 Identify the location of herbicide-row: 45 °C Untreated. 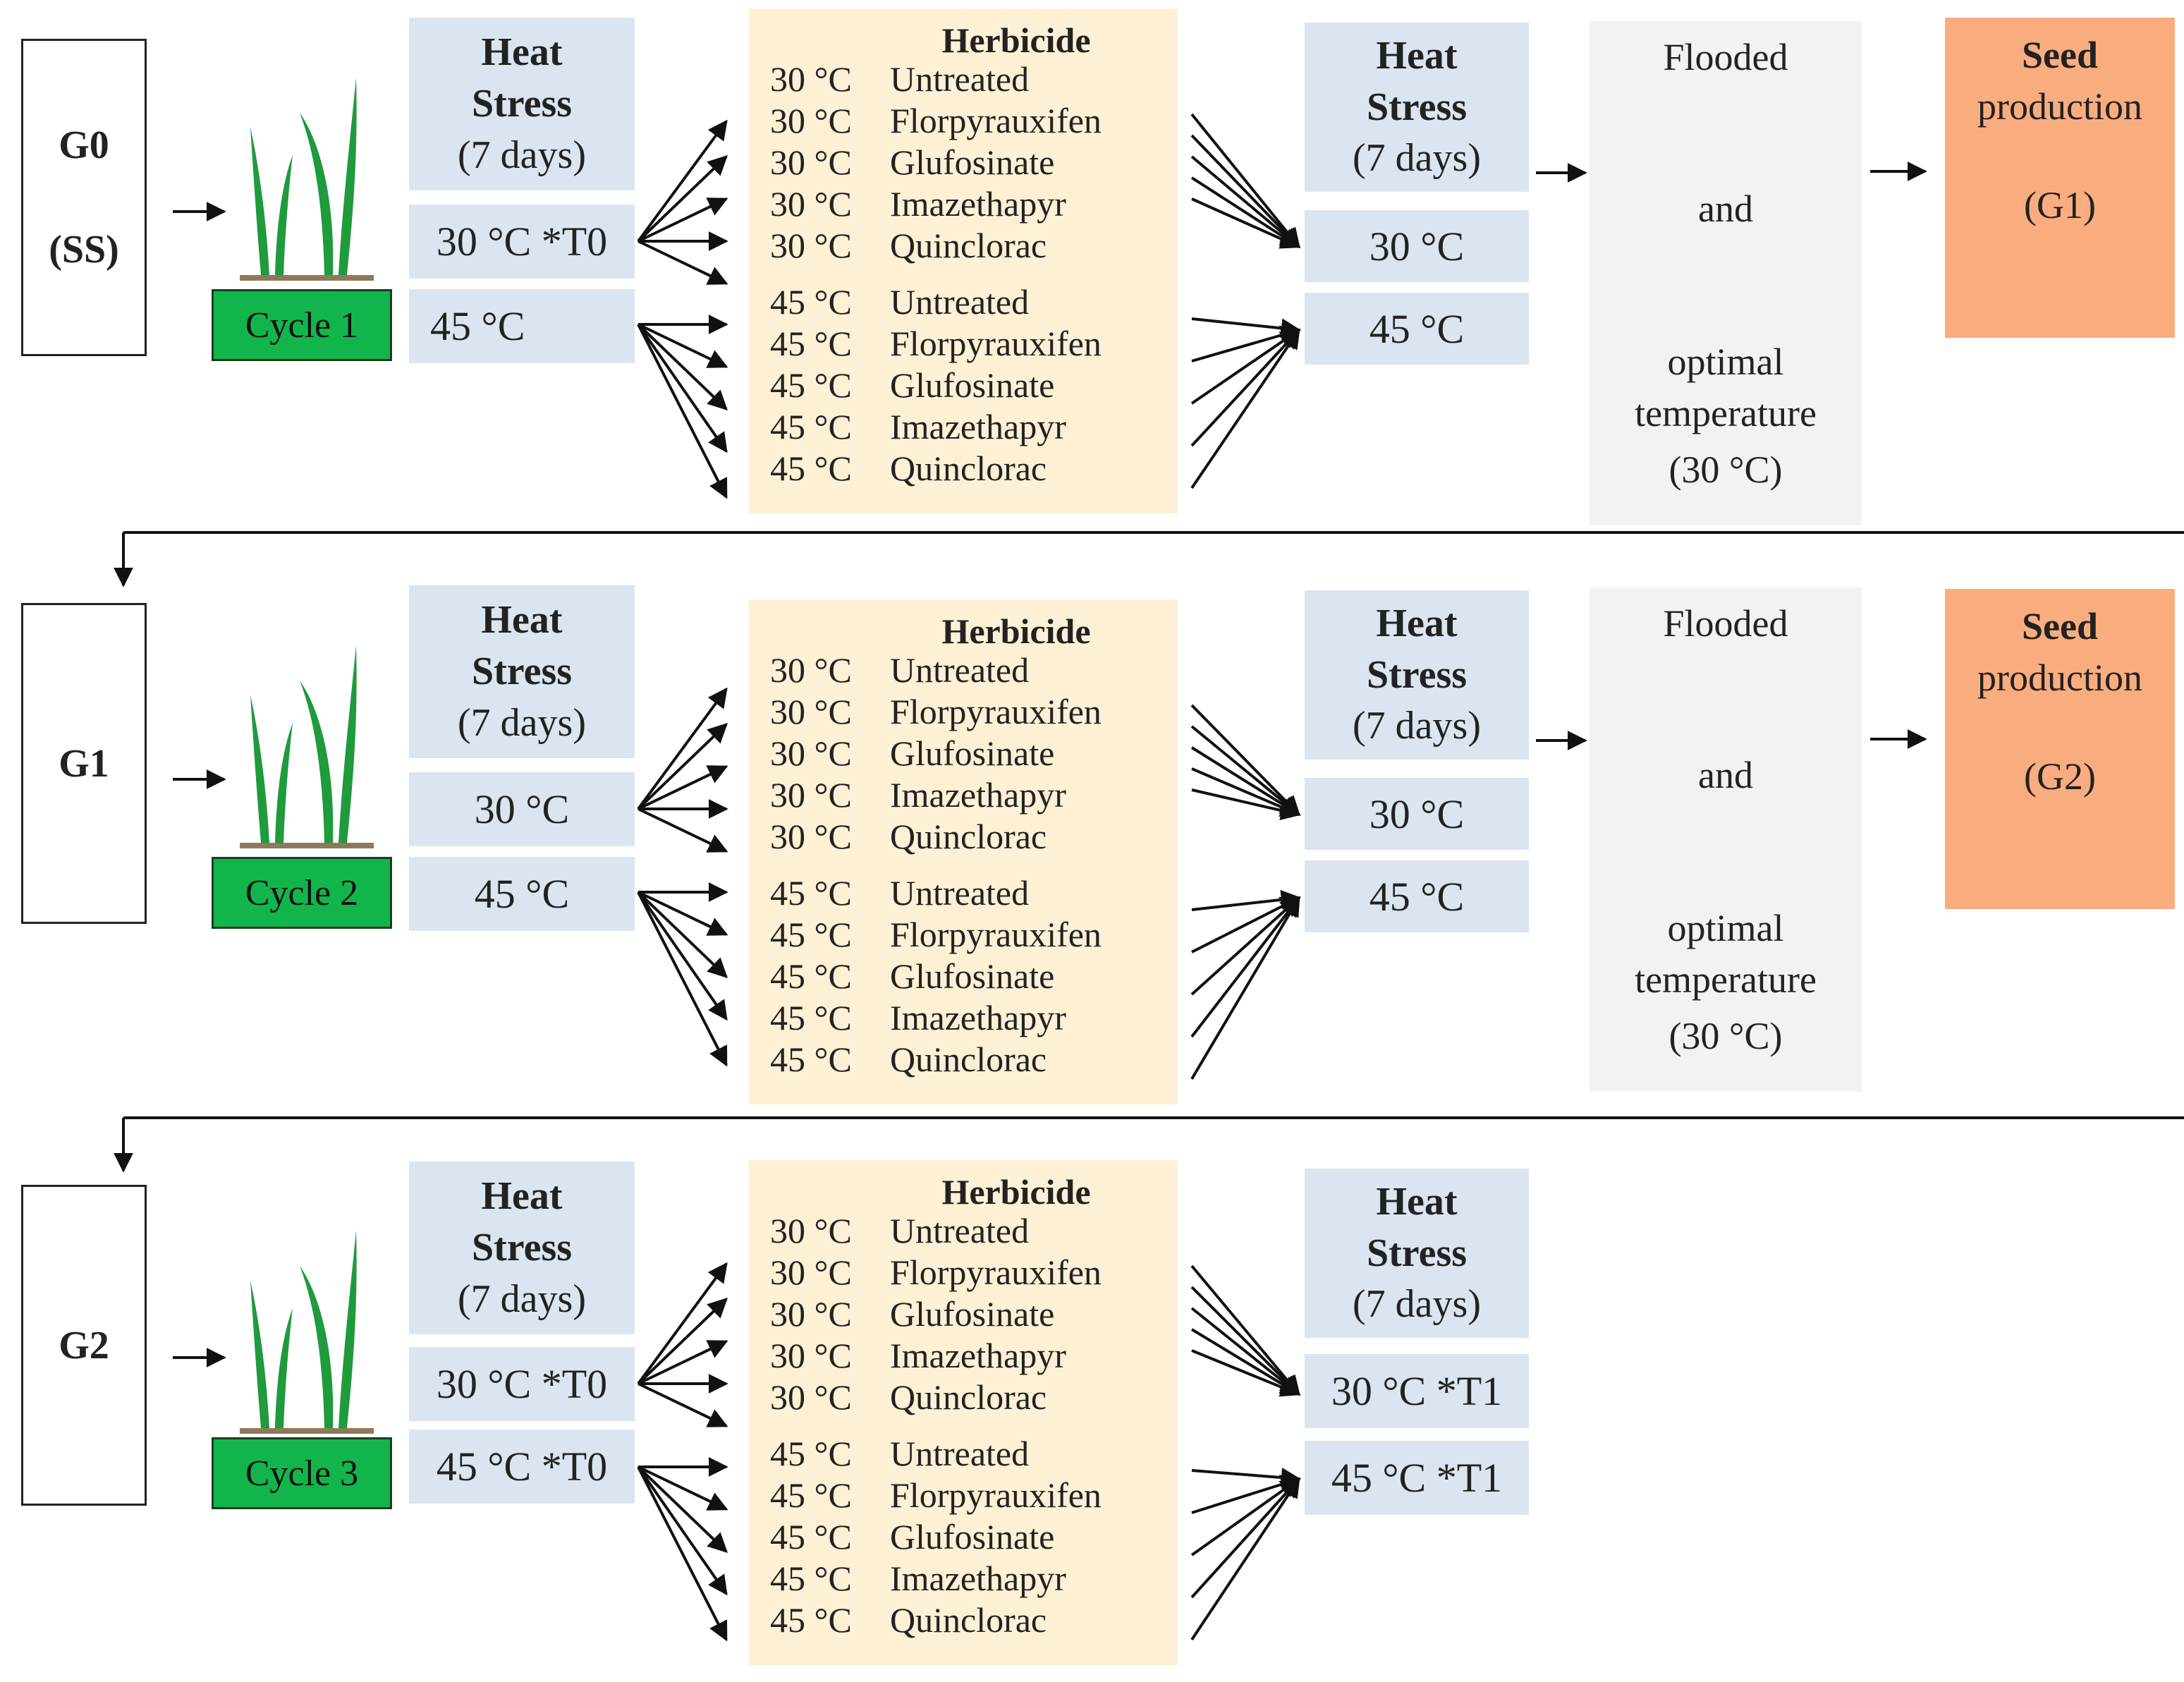
(899, 302).